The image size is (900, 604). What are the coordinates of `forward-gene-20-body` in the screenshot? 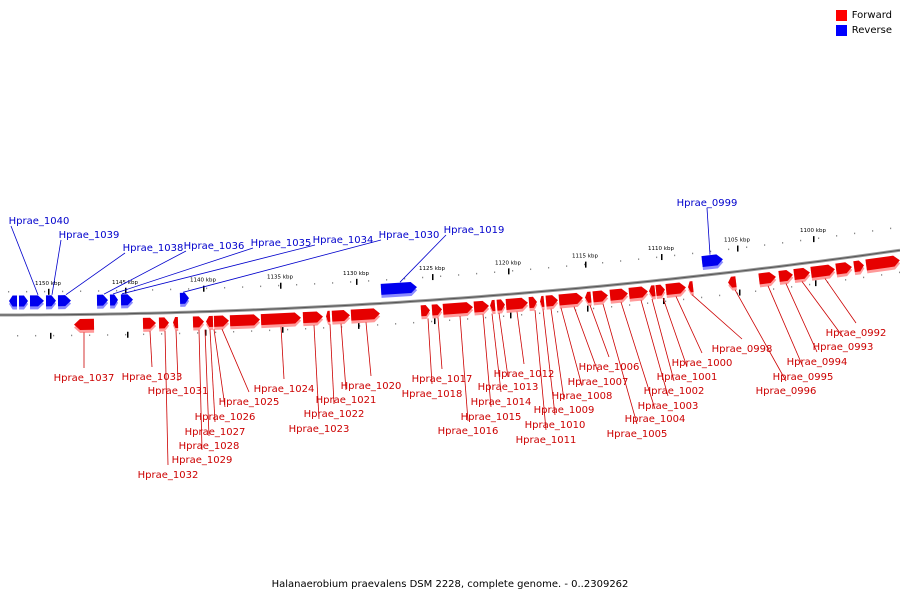 It's located at (532, 302).